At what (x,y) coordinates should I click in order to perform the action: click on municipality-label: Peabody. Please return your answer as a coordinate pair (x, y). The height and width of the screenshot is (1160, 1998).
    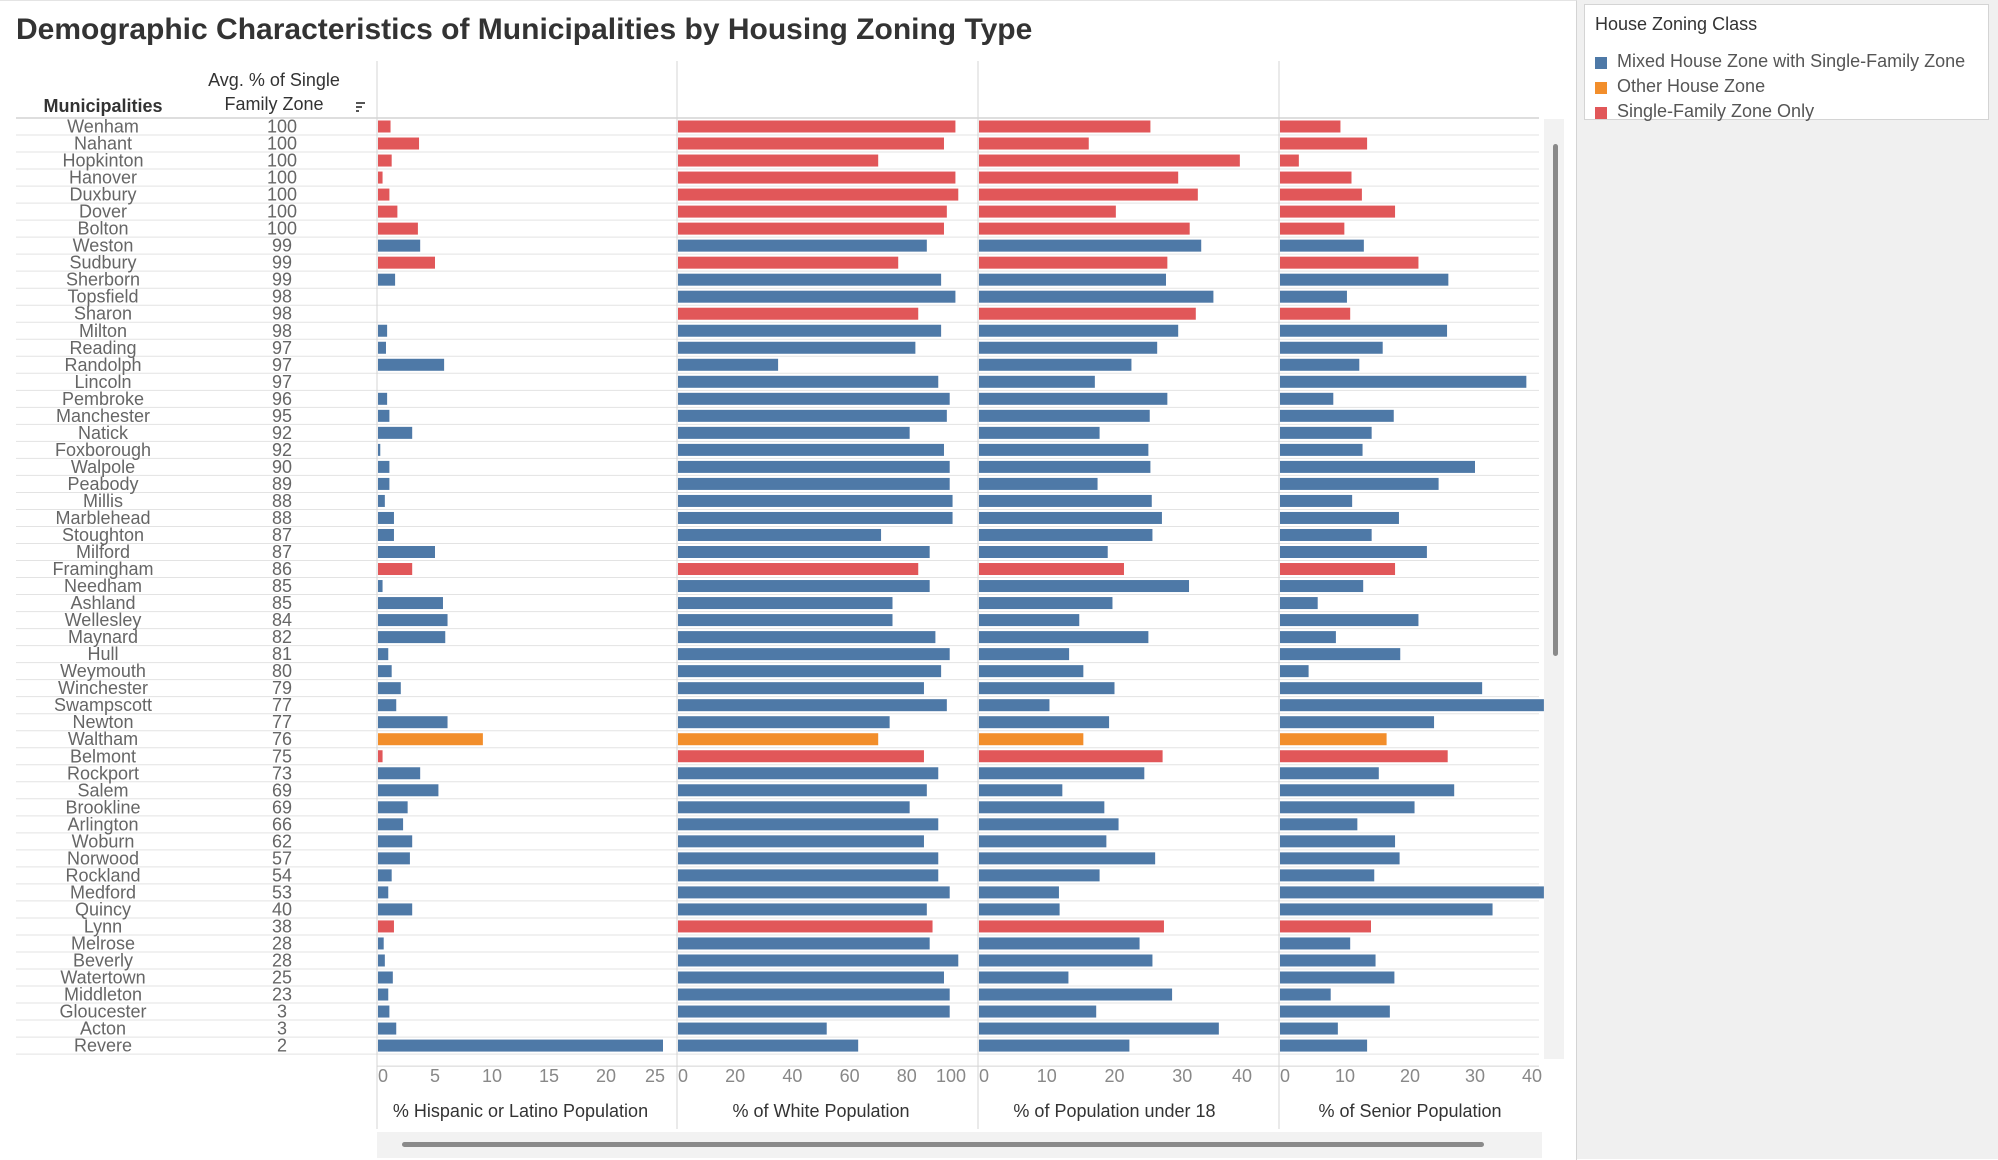
    Looking at the image, I should click on (102, 484).